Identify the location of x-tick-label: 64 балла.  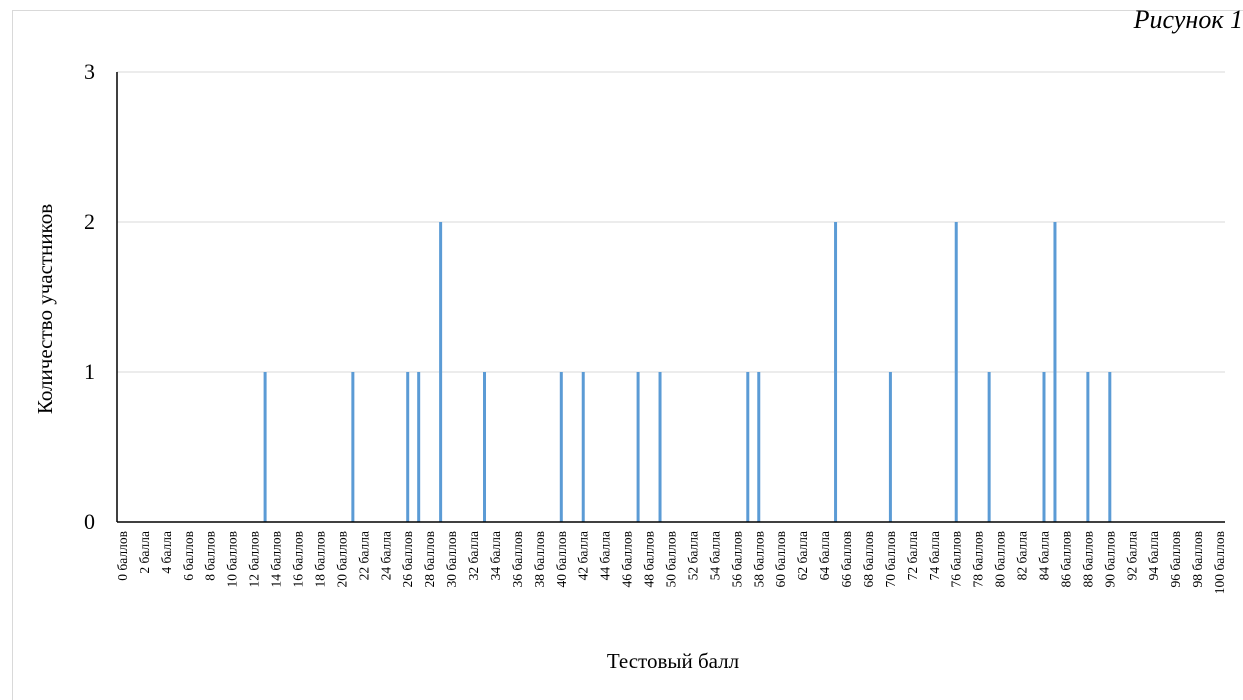
(824, 555).